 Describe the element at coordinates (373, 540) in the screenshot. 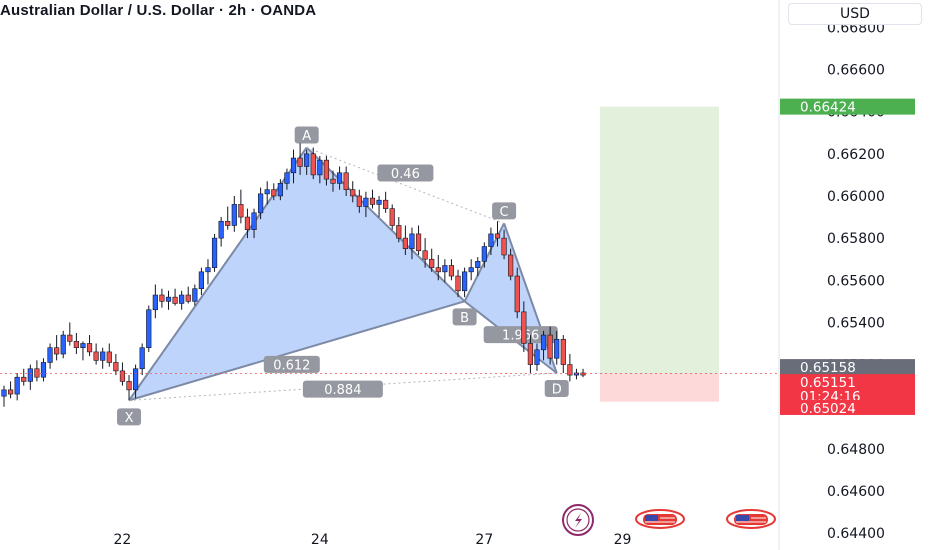

I see `time-axis: 22 24 27 29` at that location.